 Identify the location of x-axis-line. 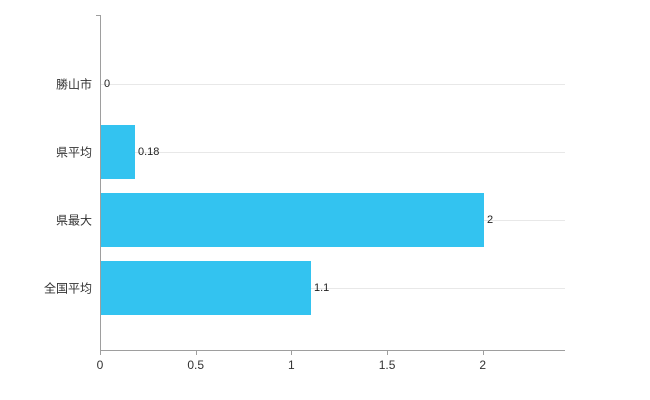
(332, 350).